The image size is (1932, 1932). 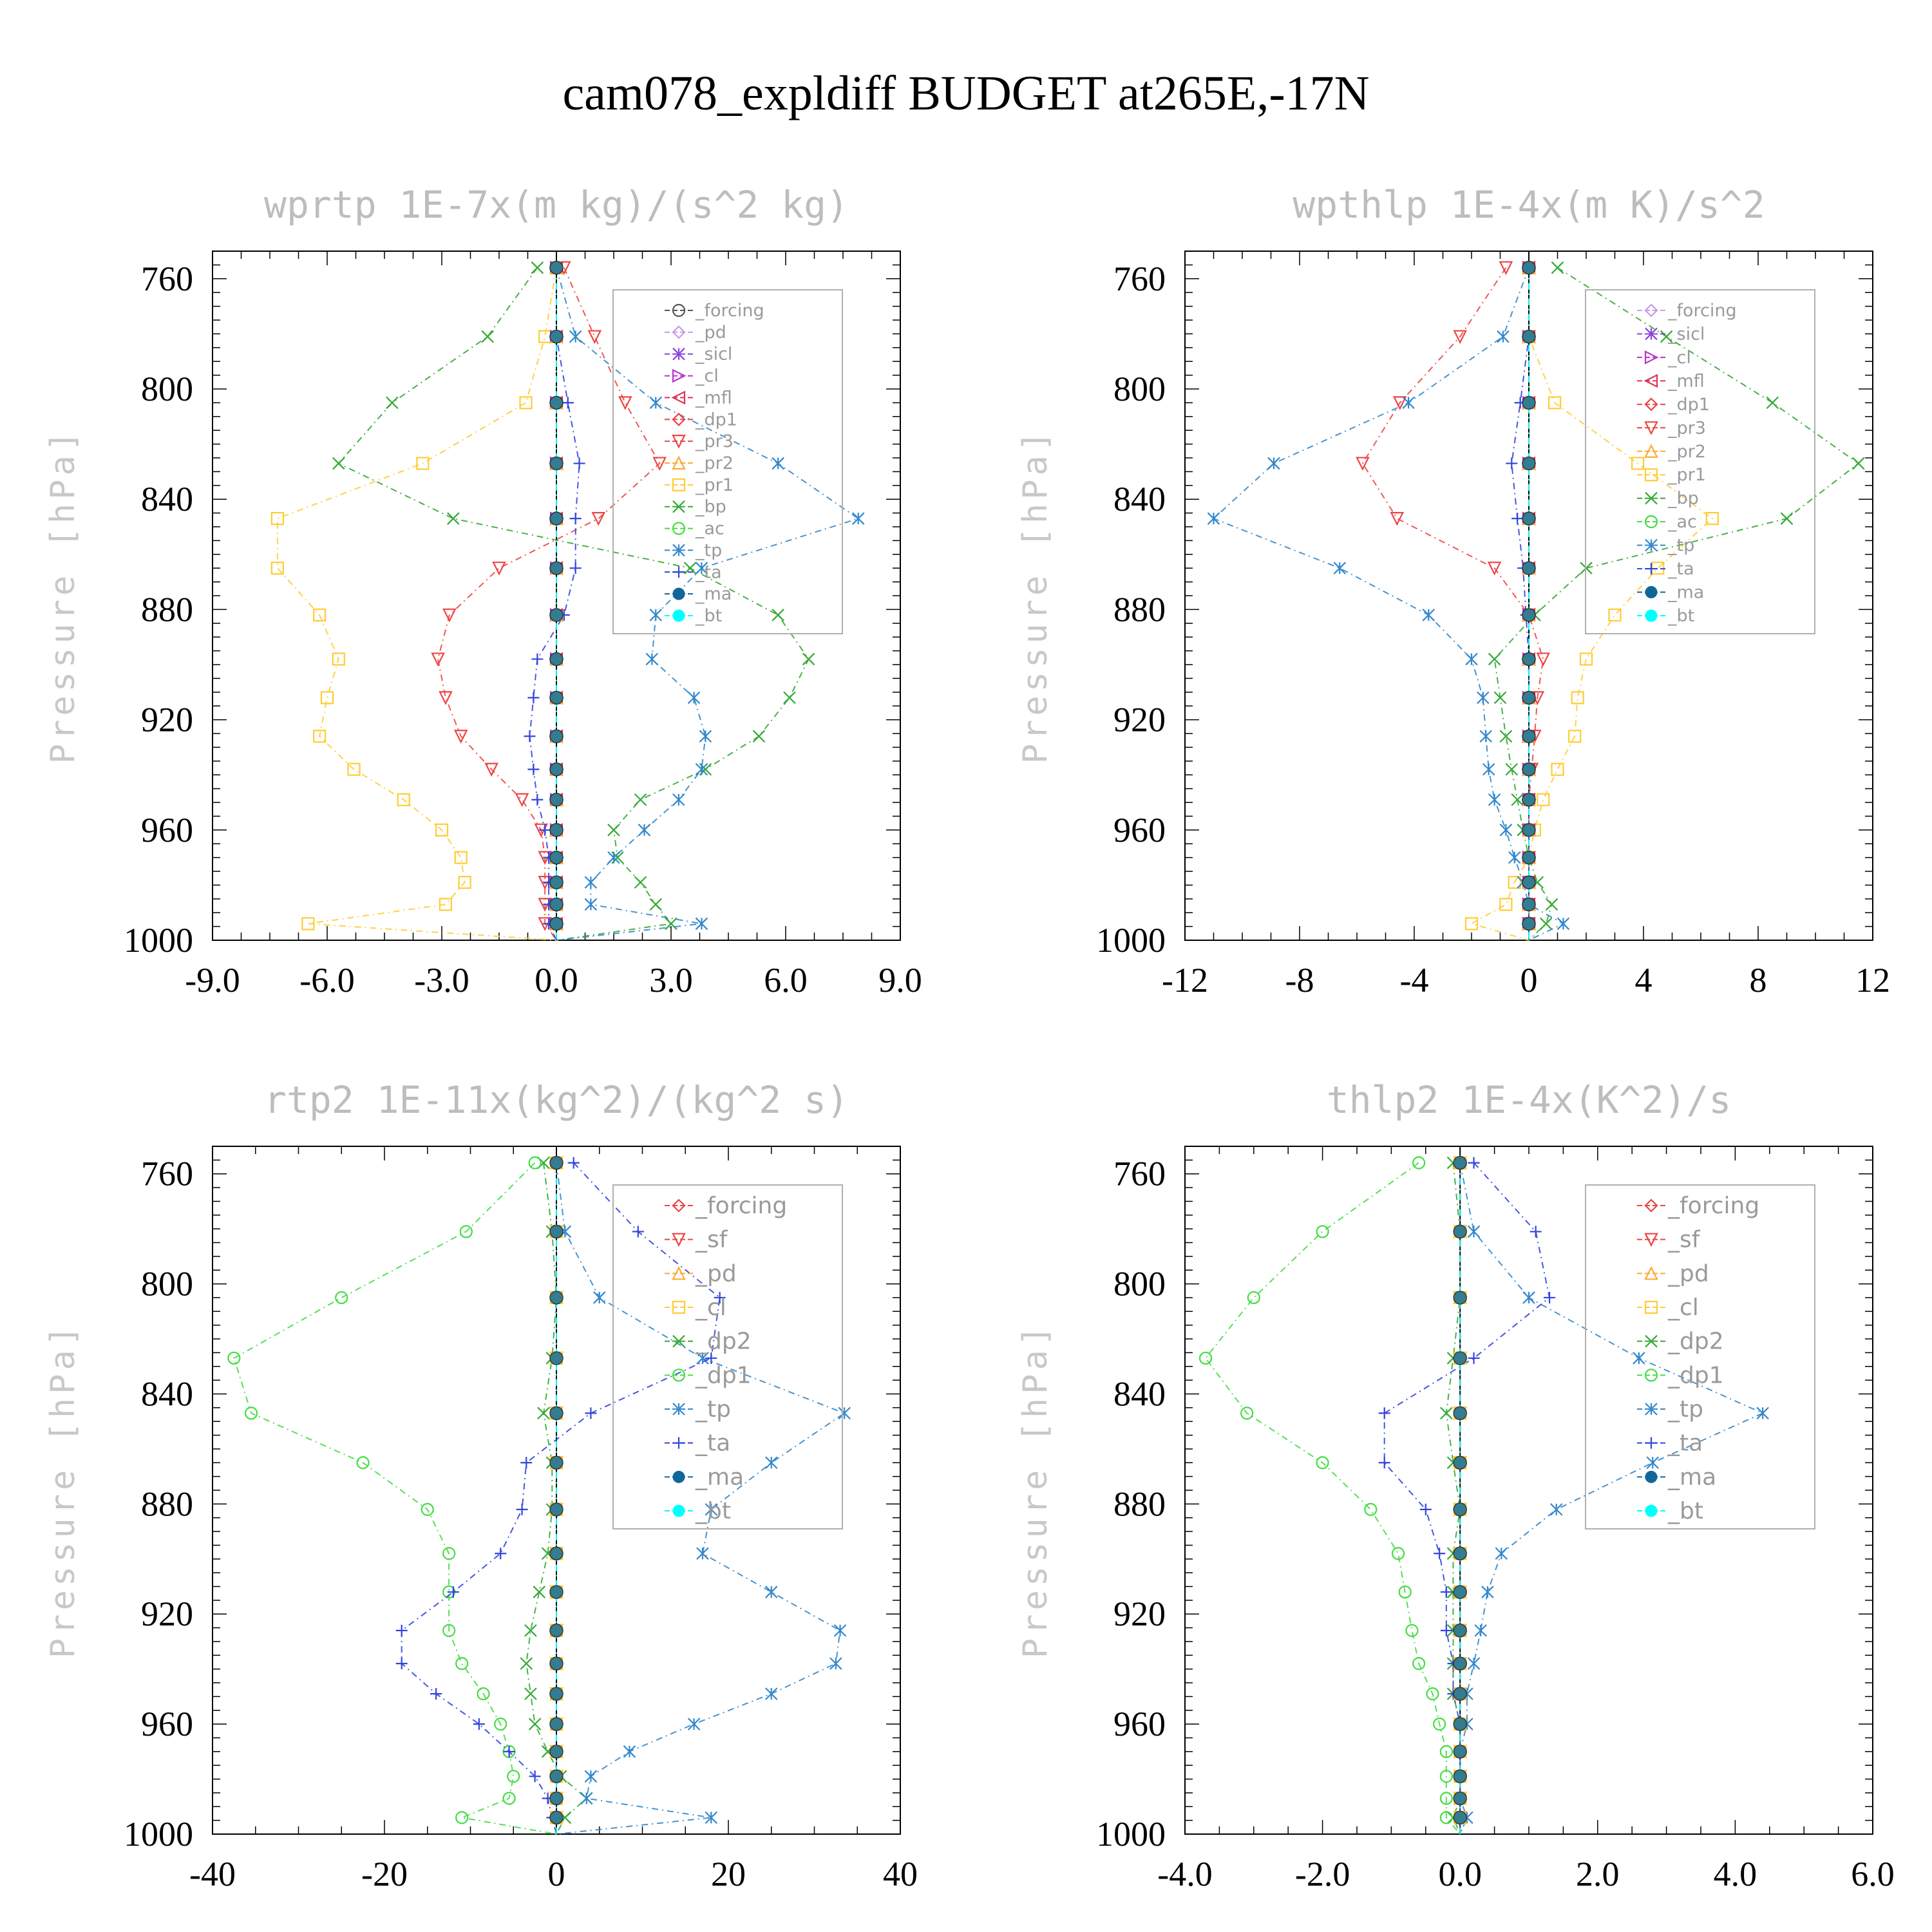 I want to click on legend-entry: _dp2, so click(x=709, y=1342).